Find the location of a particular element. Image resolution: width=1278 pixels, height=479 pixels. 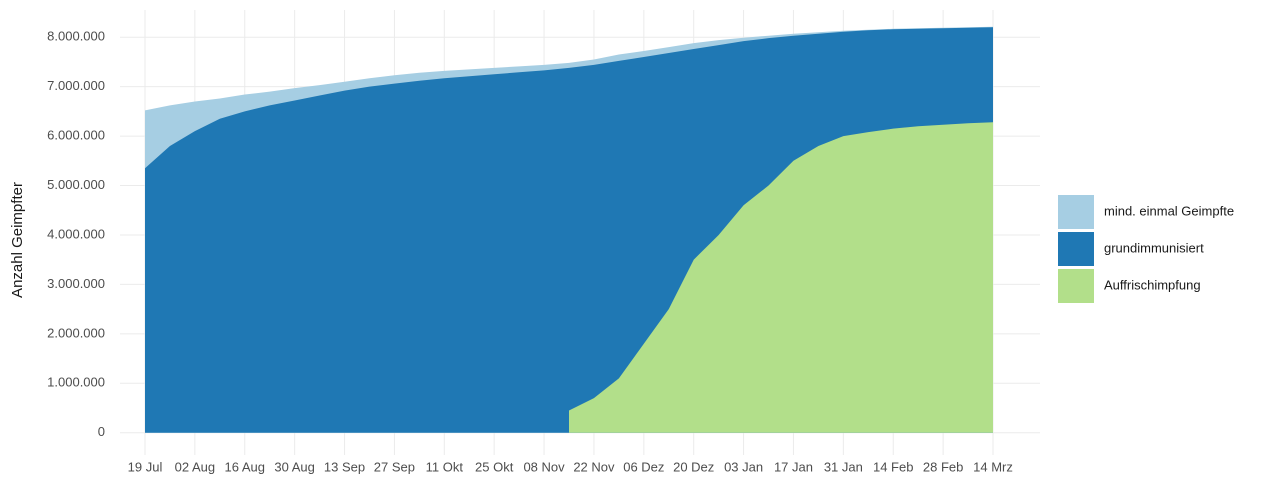

y-tick-label: 6.000.000 is located at coordinates (76, 135).